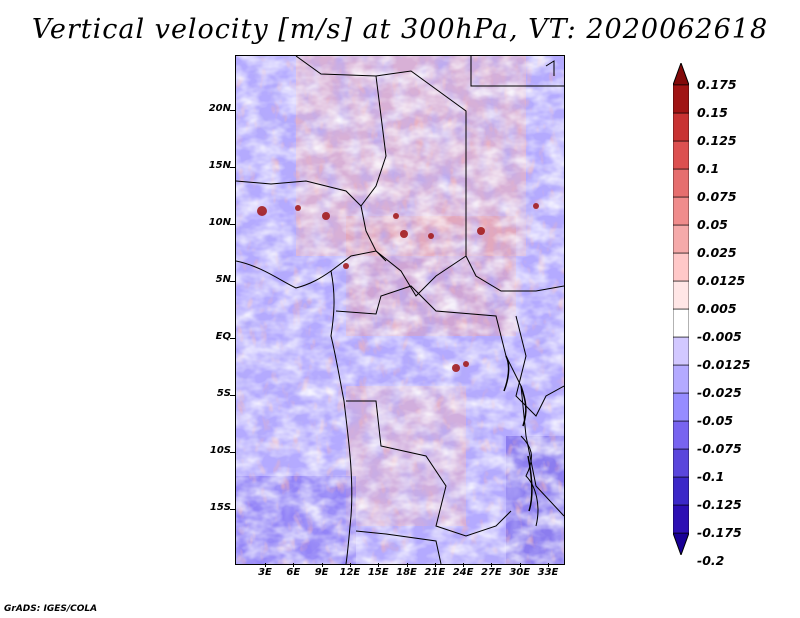 This screenshot has width=800, height=618. What do you see at coordinates (219, 108) in the screenshot?
I see `lat-label-20n: 20N` at bounding box center [219, 108].